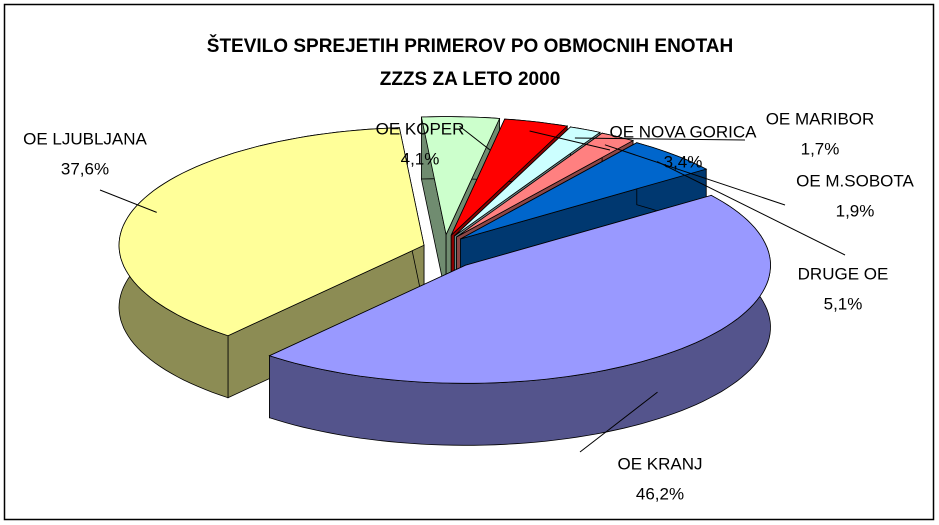 The height and width of the screenshot is (525, 939). What do you see at coordinates (660, 493) in the screenshot?
I see `value-label: 46,2%` at bounding box center [660, 493].